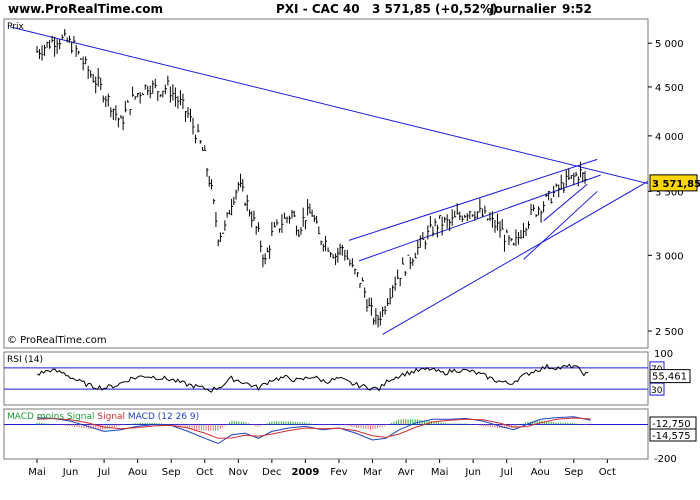 The width and height of the screenshot is (700, 500). Describe the element at coordinates (239, 472) in the screenshot. I see `x-tick-label: Nov` at that location.